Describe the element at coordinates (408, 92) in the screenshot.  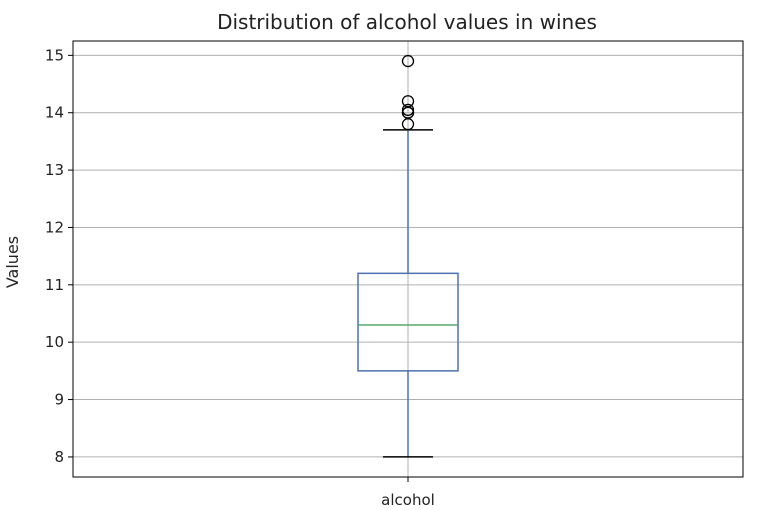
I see `outlier-points` at that location.